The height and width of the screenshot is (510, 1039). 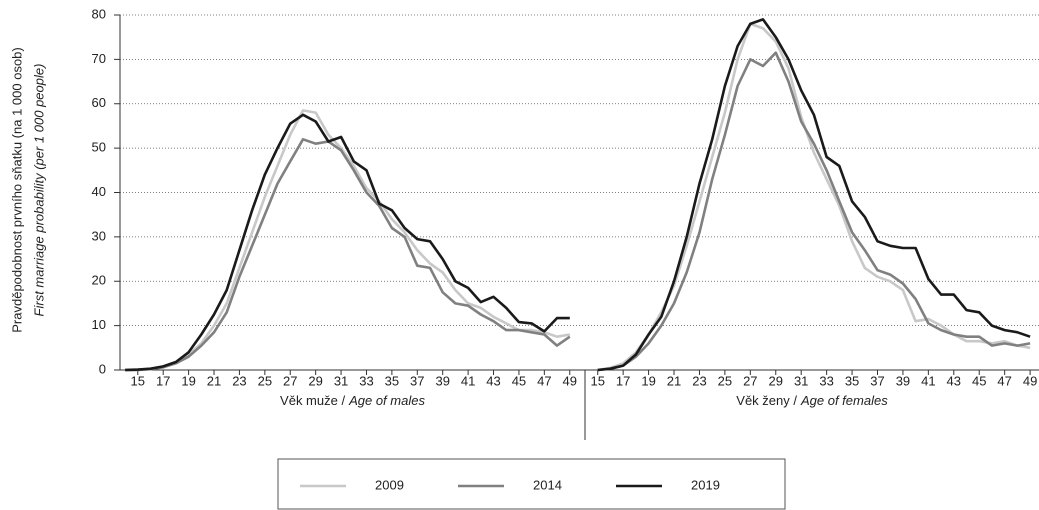 What do you see at coordinates (99, 13) in the screenshot?
I see `y-tick-label: 80` at bounding box center [99, 13].